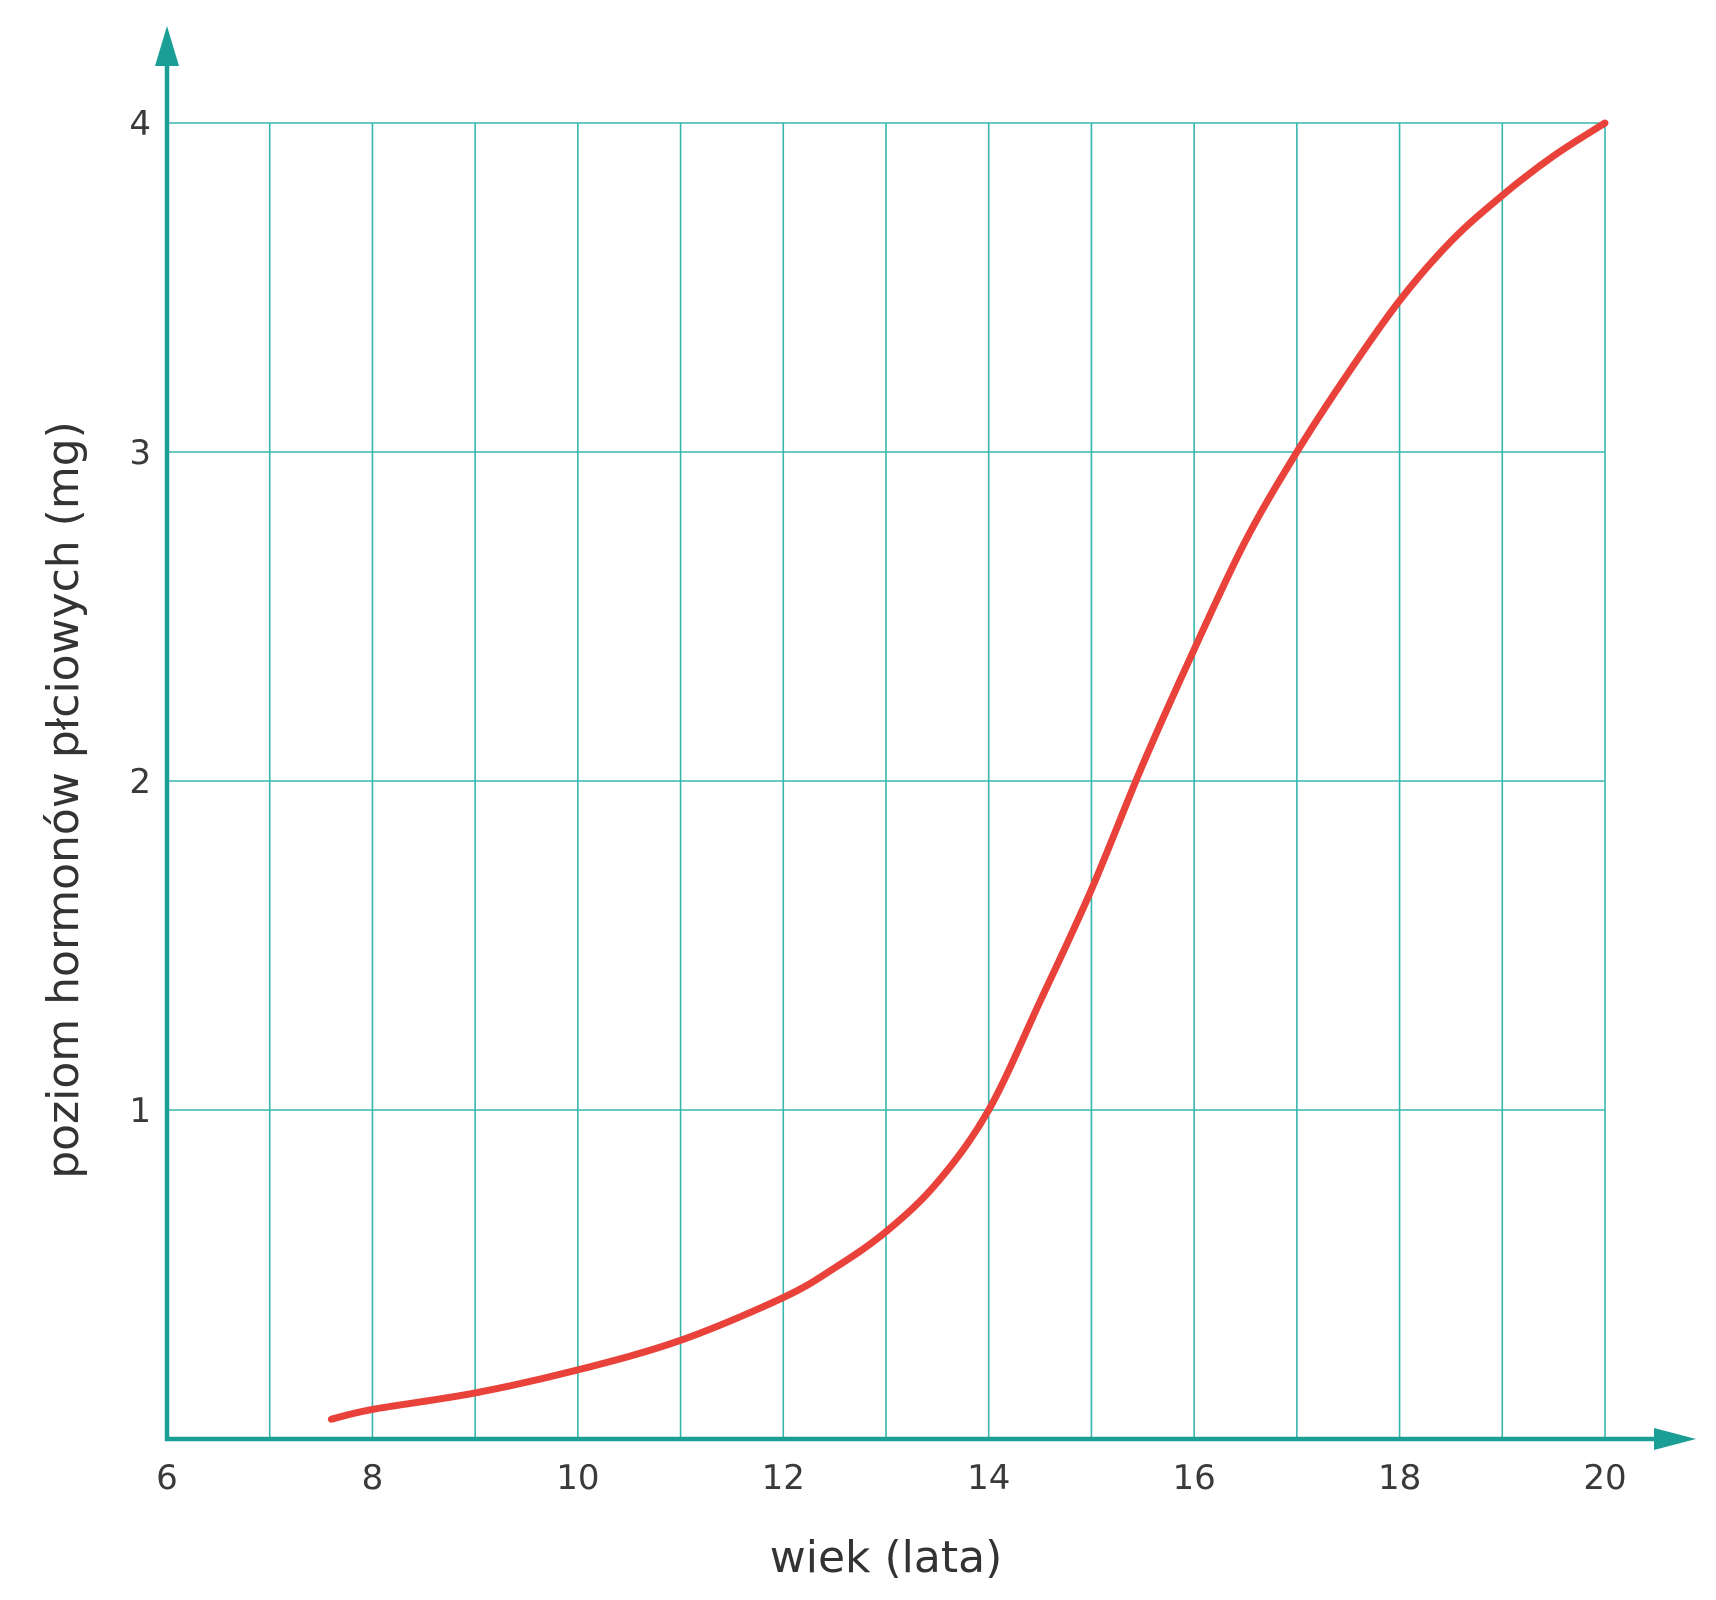 This screenshot has width=1716, height=1600. Describe the element at coordinates (1675, 1439) in the screenshot. I see `x-axis-arrow` at that location.